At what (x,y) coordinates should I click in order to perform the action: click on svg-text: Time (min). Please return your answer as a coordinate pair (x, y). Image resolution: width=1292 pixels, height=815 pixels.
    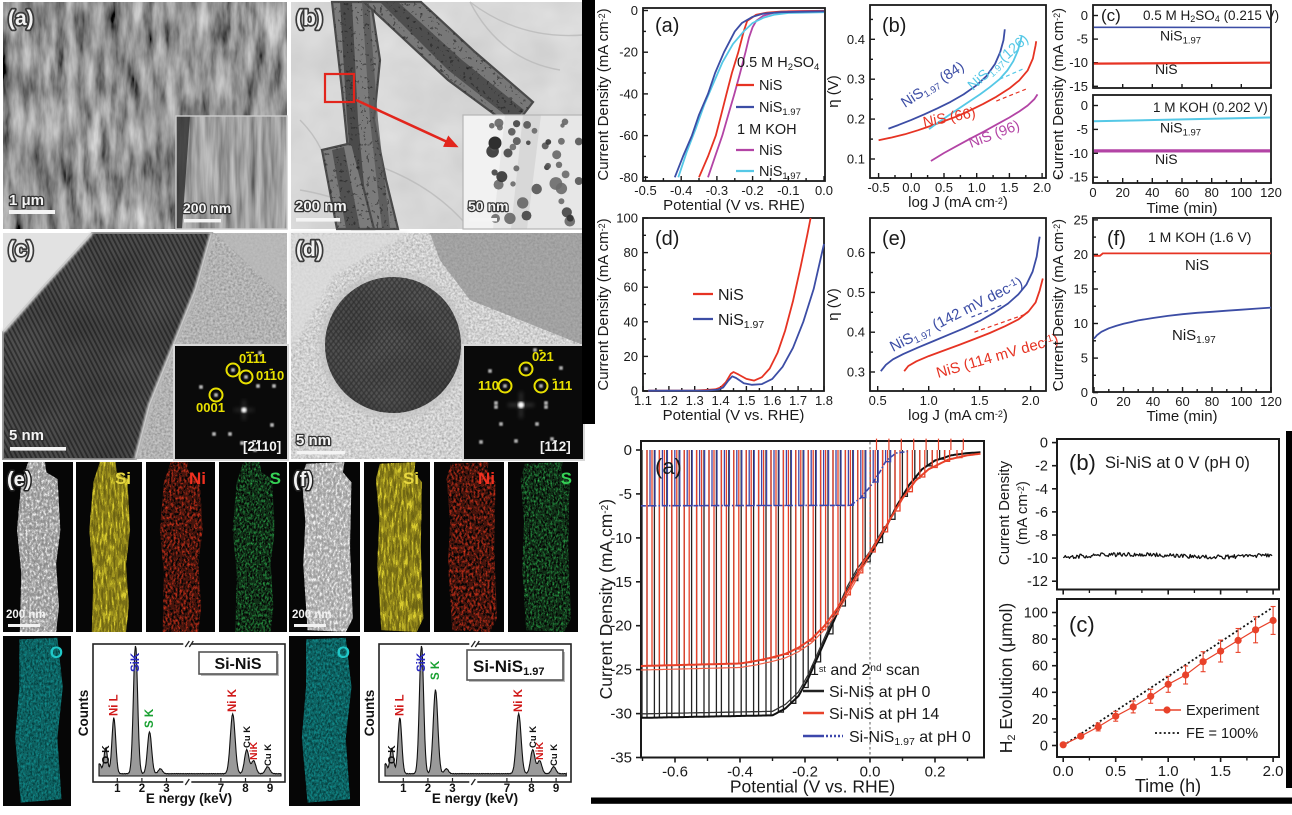
    Looking at the image, I should click on (1181, 208).